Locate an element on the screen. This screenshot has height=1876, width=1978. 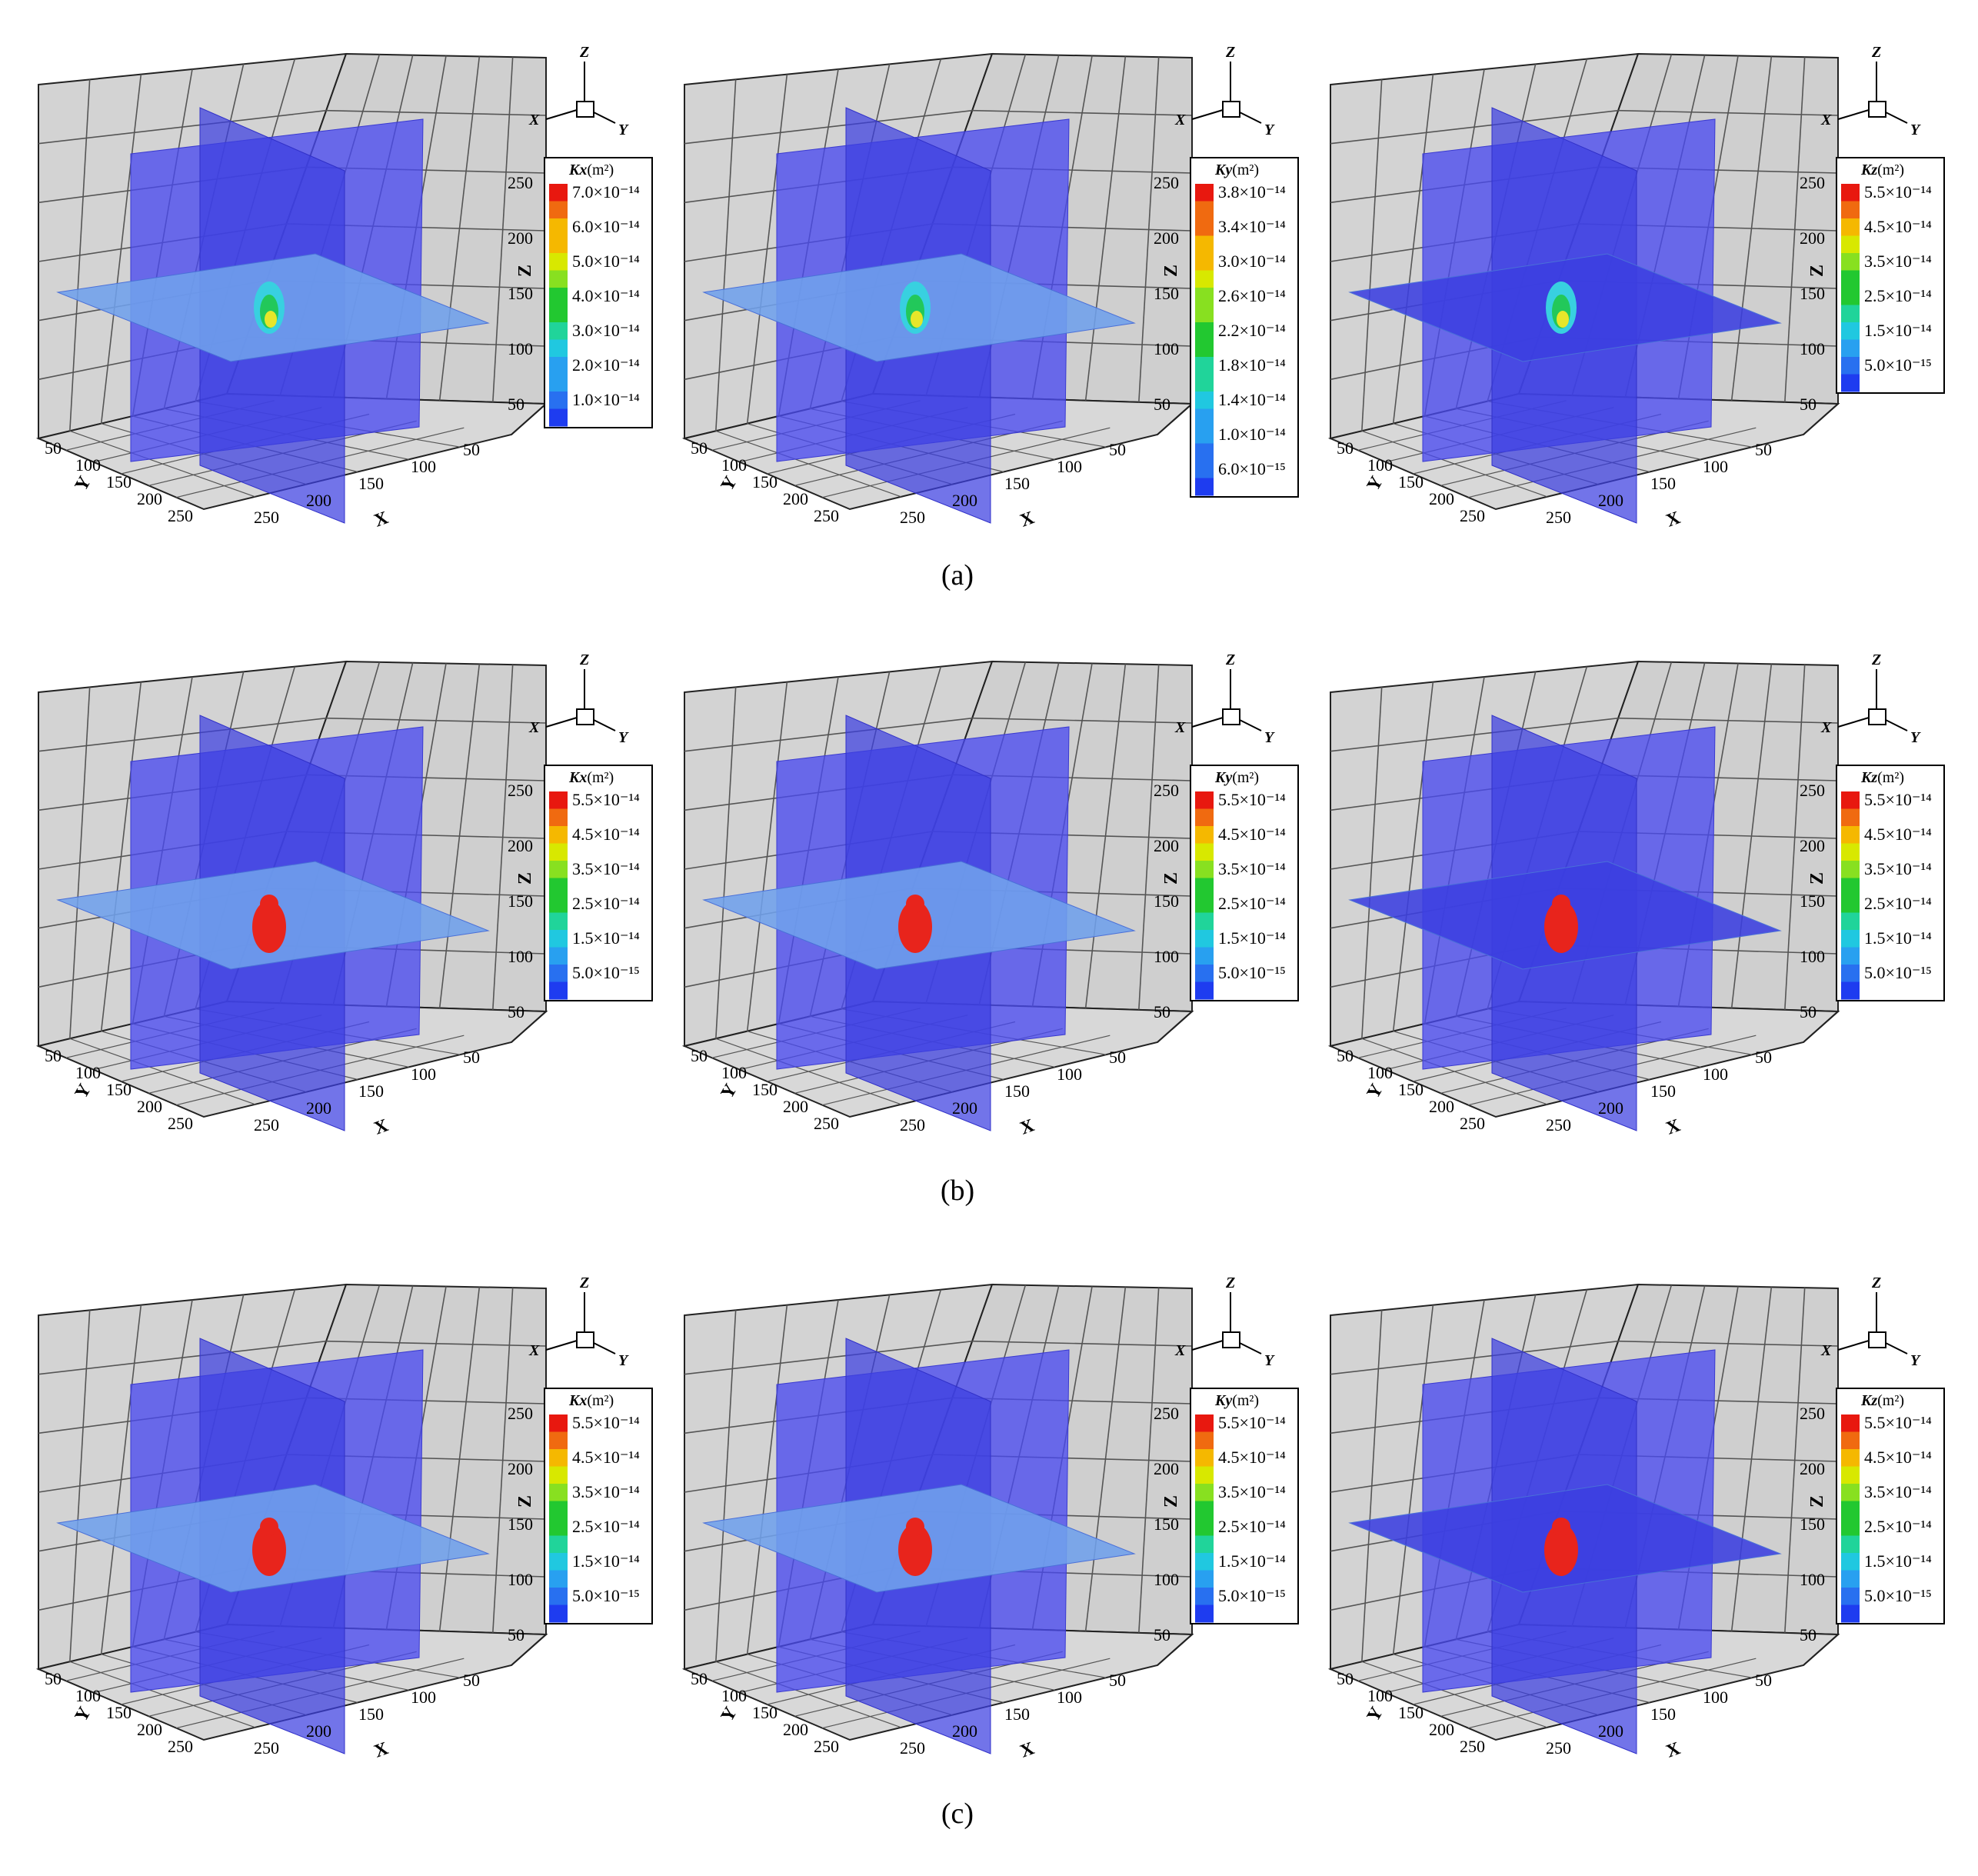
legend-value-label: 1.0×10⁻¹⁴ is located at coordinates (606, 400).